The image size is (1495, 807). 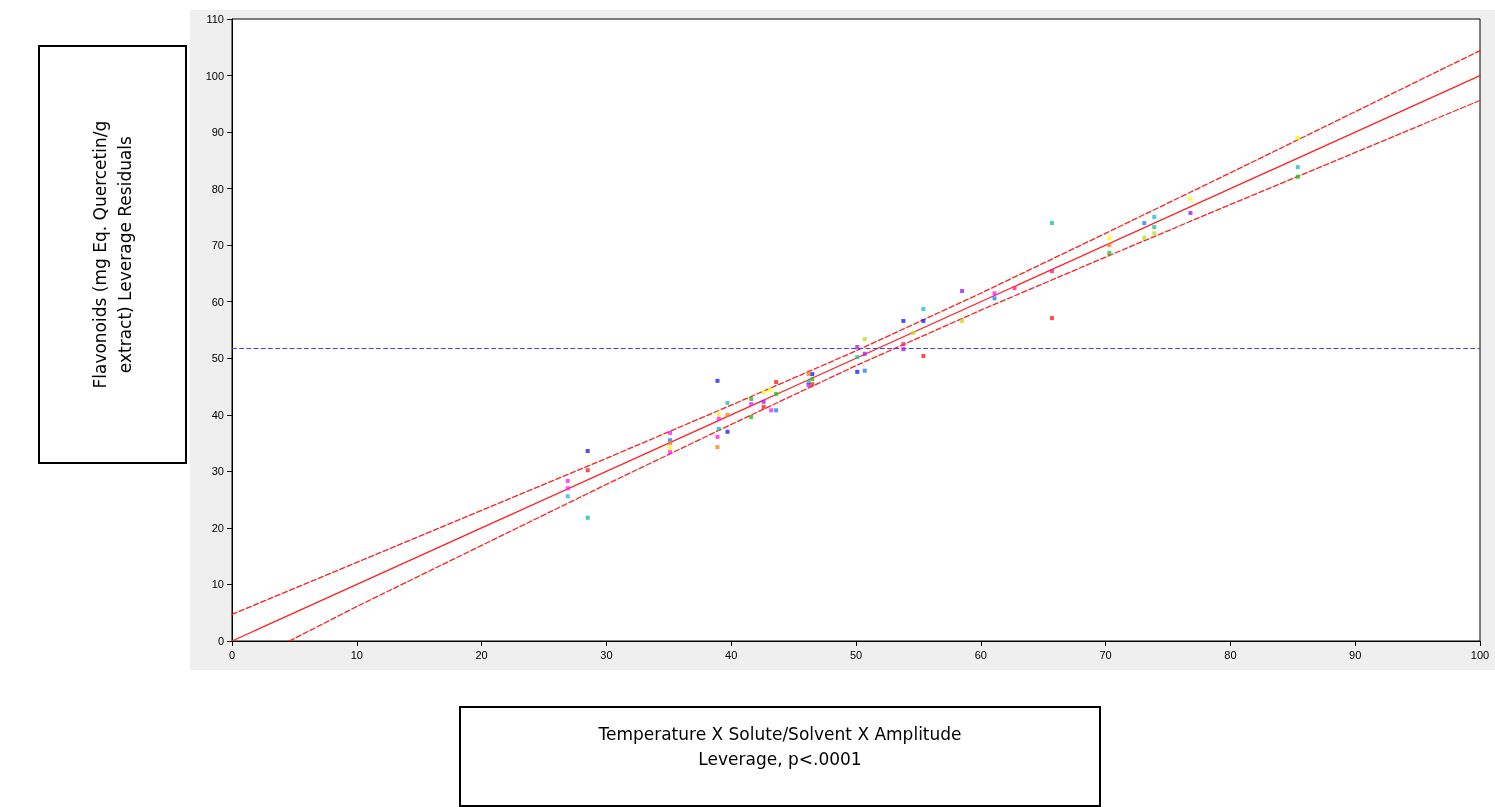 I want to click on x-tick-label: 80, so click(x=1230, y=654).